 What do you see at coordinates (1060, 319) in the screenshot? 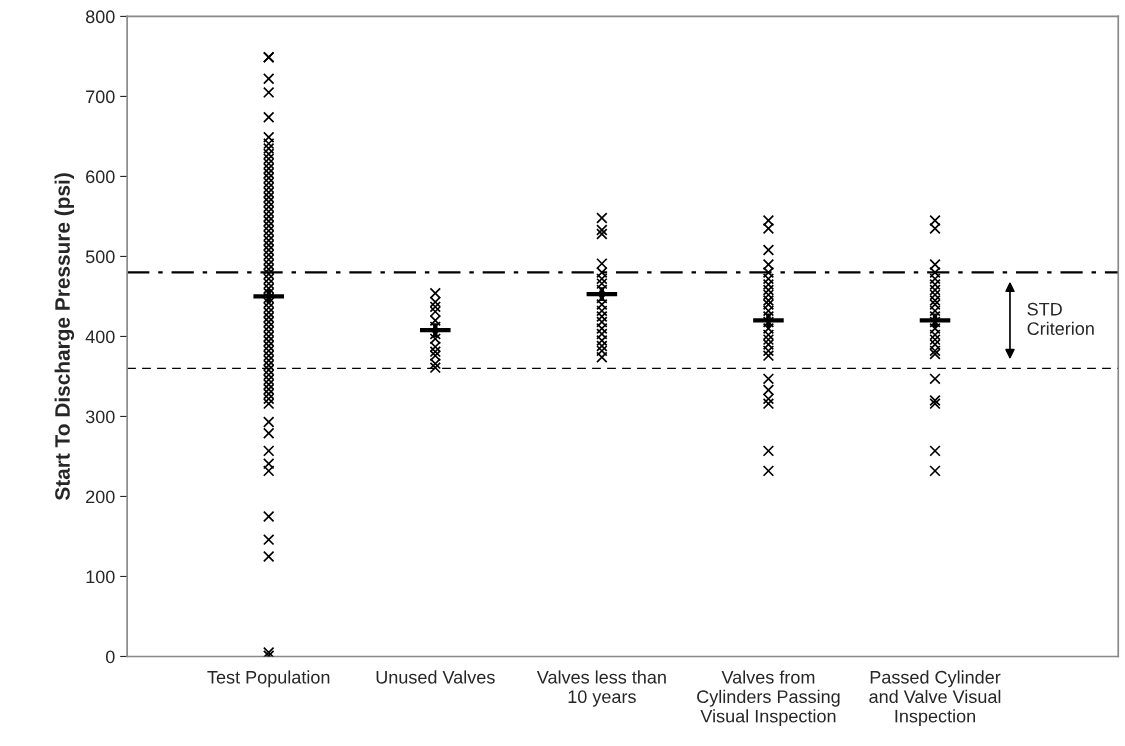
I see `annotation: STD Criterion` at bounding box center [1060, 319].